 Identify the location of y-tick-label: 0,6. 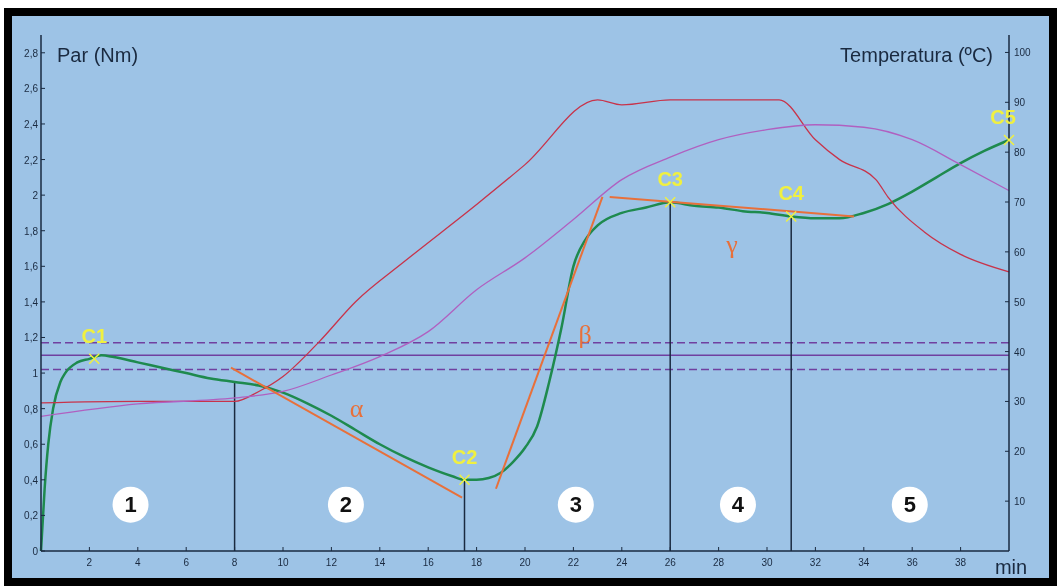
(31, 445).